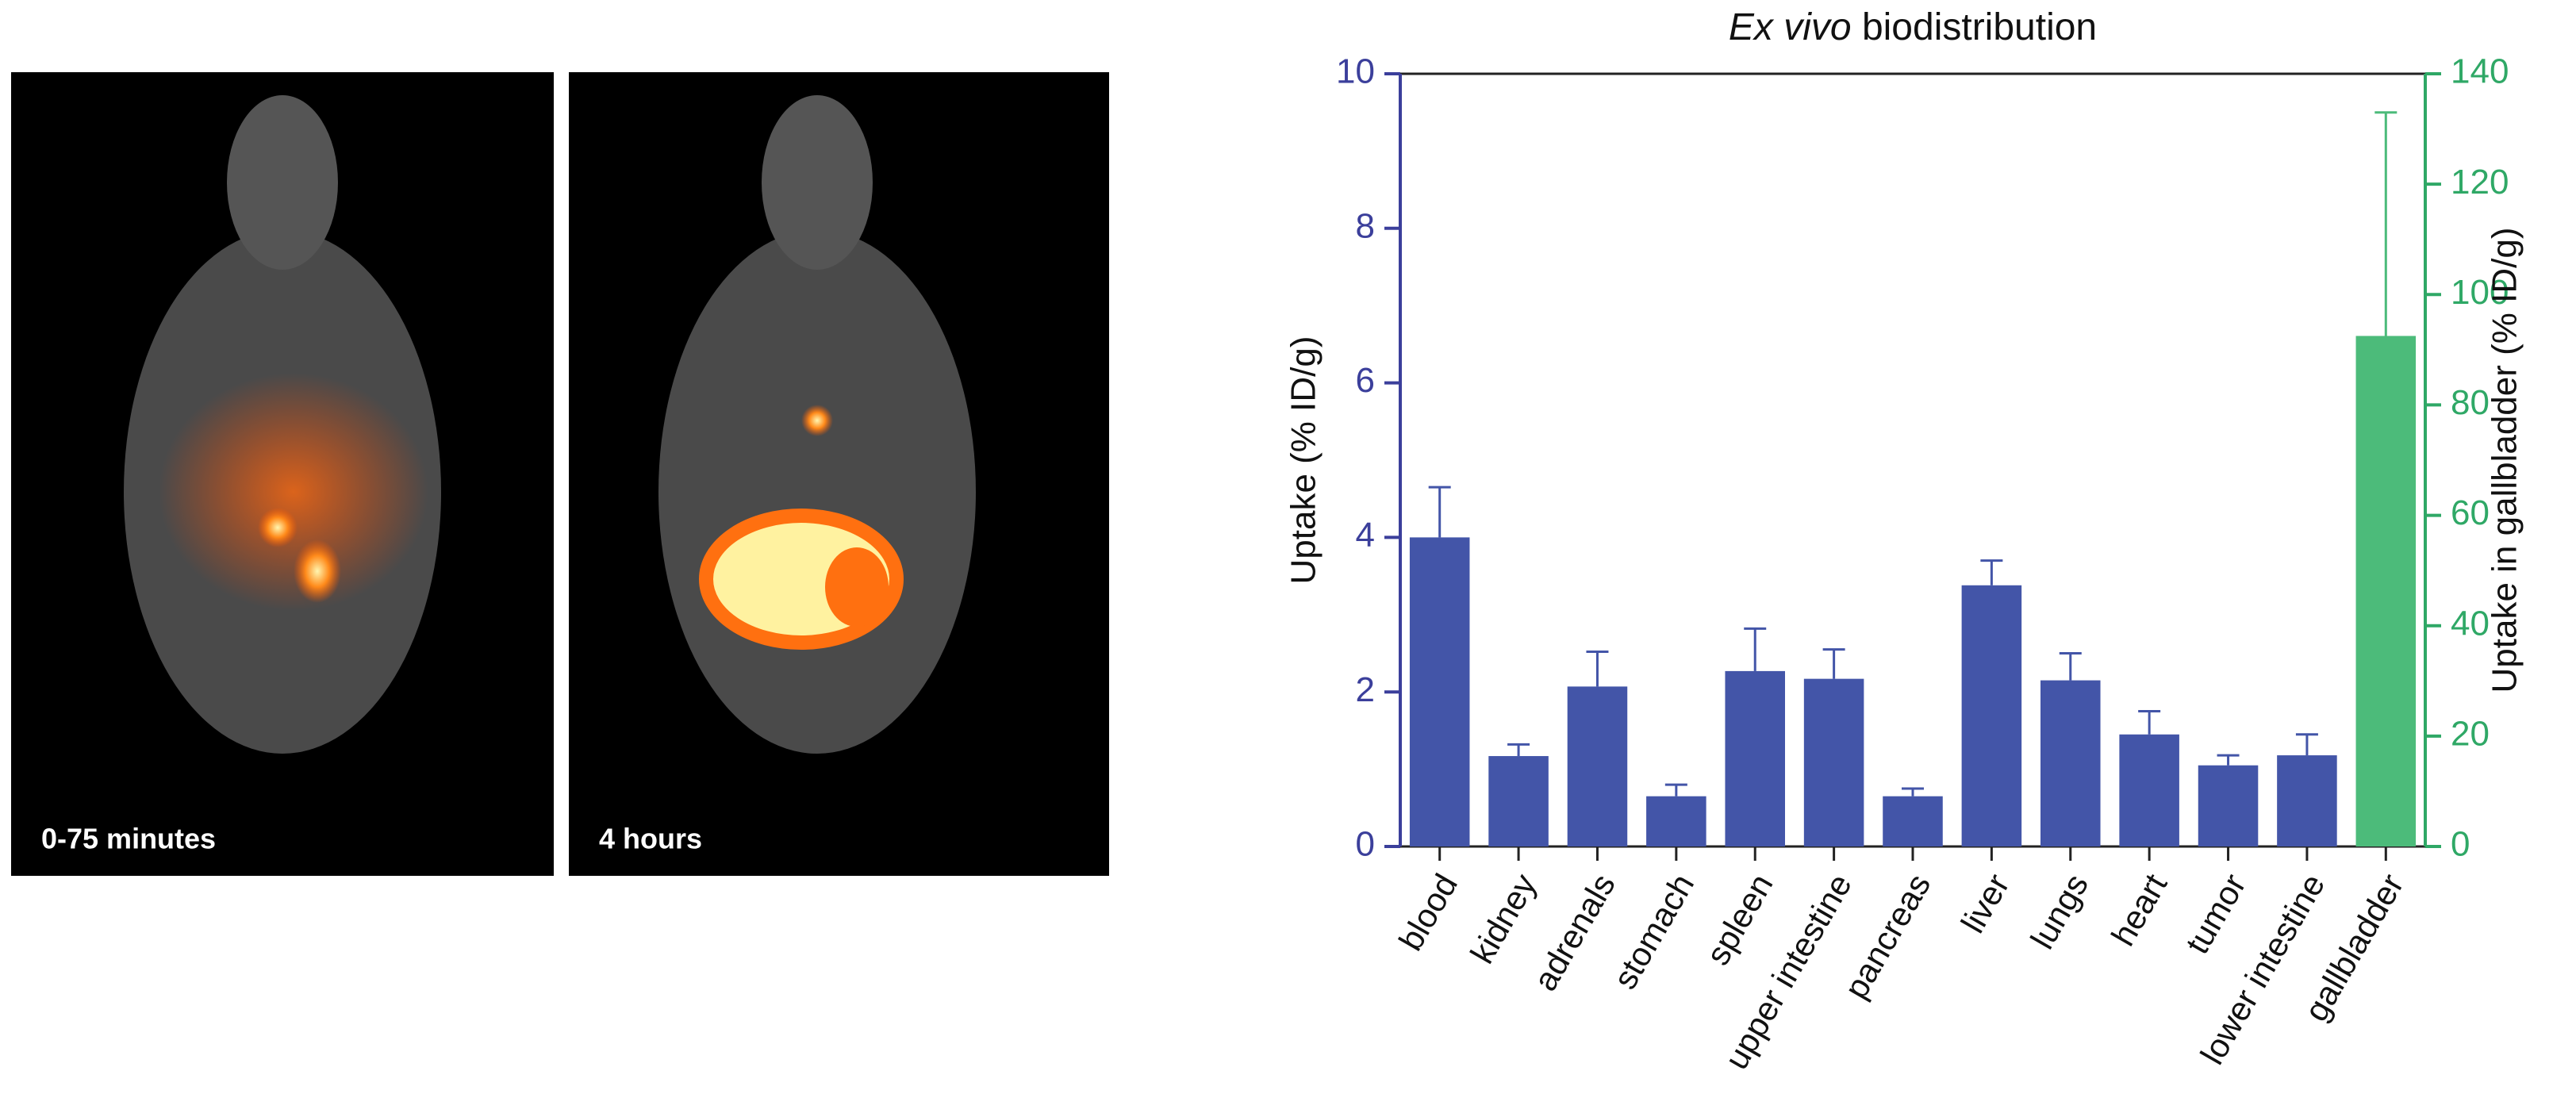  Describe the element at coordinates (2470, 402) in the screenshot. I see `y2-tick-label: 80` at that location.